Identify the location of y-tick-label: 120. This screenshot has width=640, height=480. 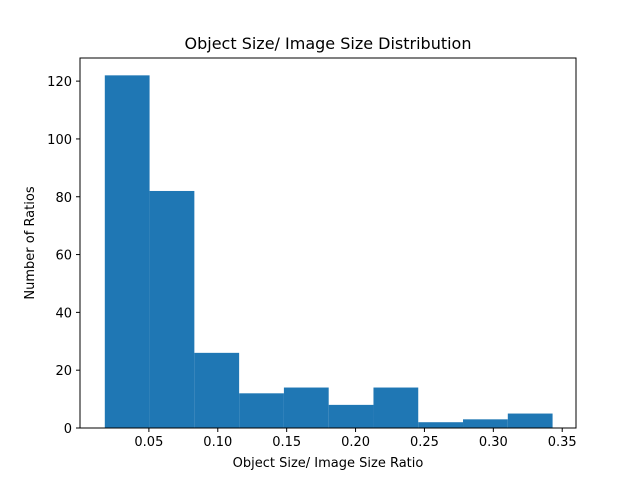
(59, 82).